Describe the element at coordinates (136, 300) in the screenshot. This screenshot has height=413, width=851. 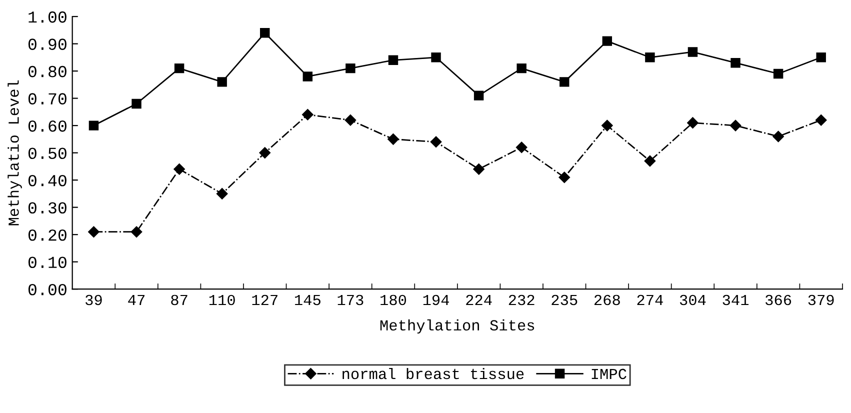
I see `x-tick-label: 47` at that location.